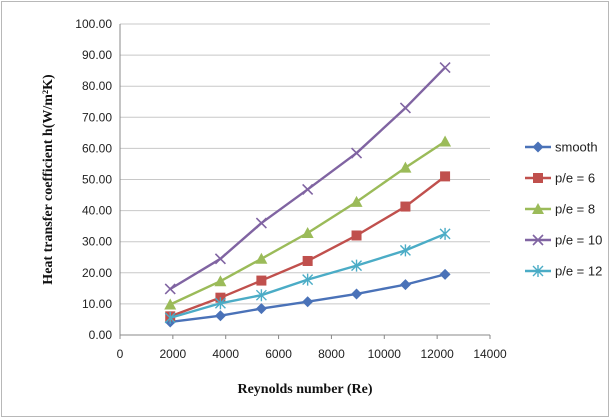 The width and height of the screenshot is (612, 419). Describe the element at coordinates (97, 180) in the screenshot. I see `y-tick-label: 50.00` at that location.